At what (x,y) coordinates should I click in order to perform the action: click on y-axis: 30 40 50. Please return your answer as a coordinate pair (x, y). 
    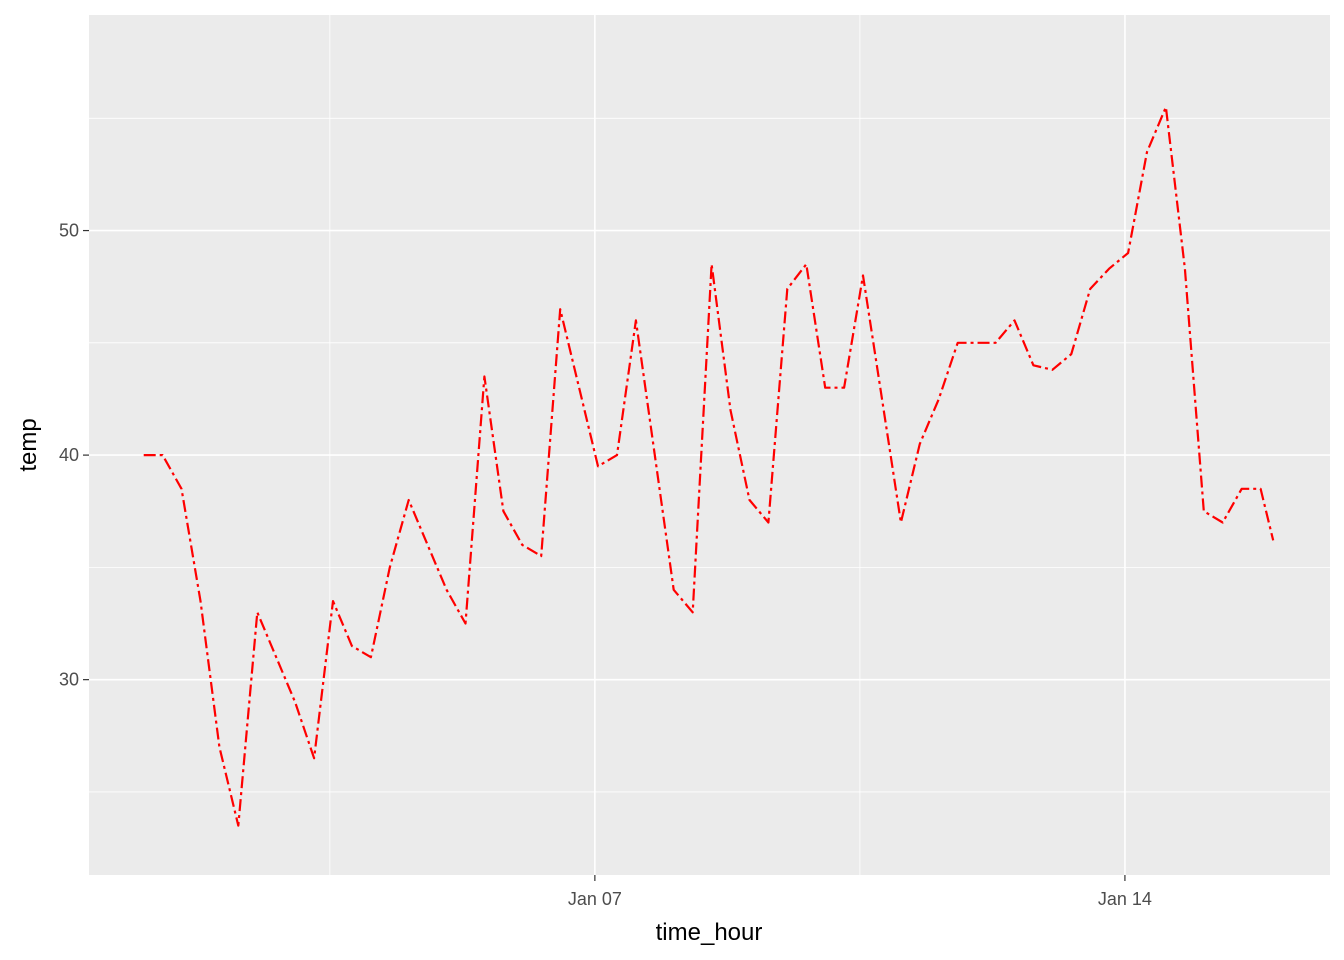
    Looking at the image, I should click on (74, 455).